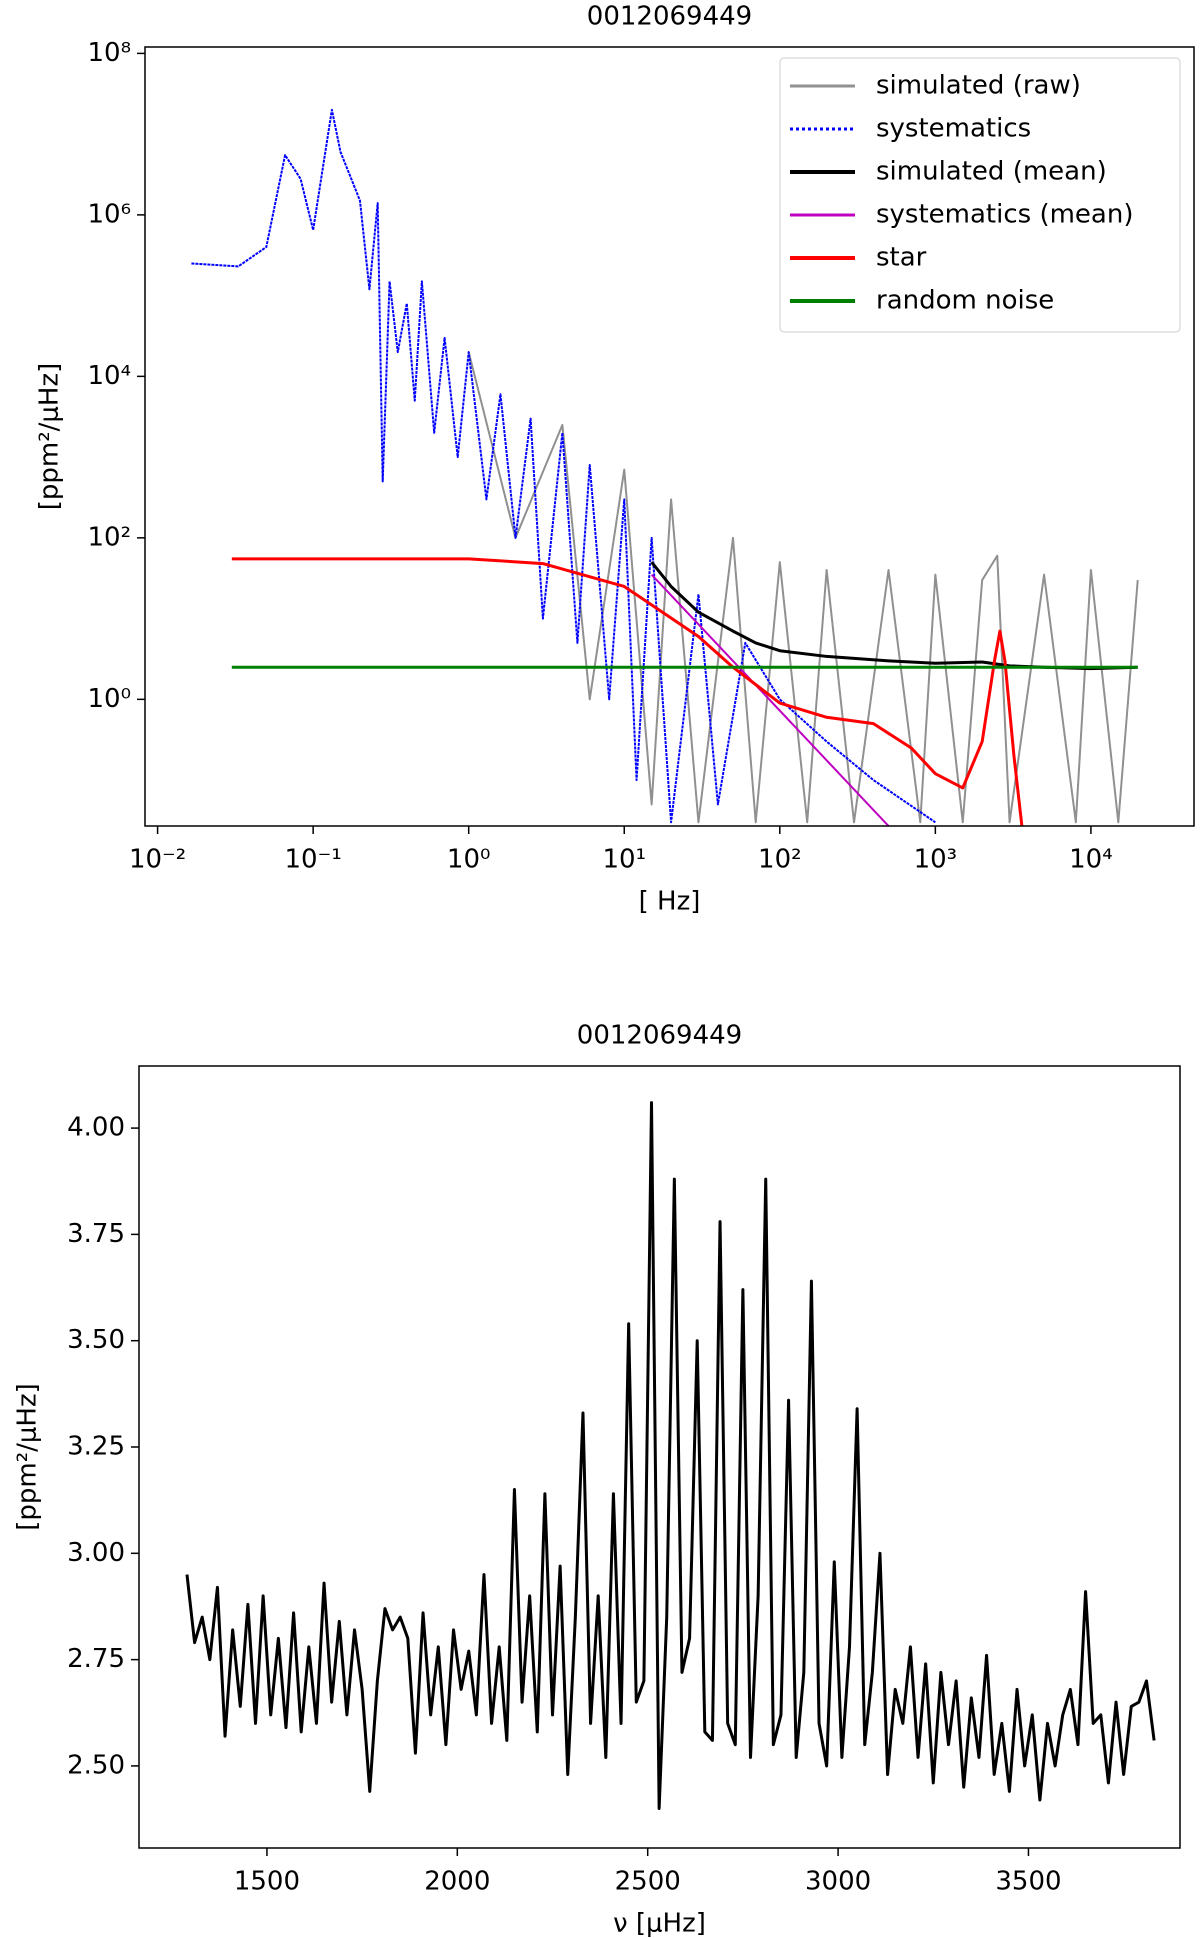 Image resolution: width=1200 pixels, height=1938 pixels. What do you see at coordinates (96, 1340) in the screenshot?
I see `y-tick-label: 3.50` at bounding box center [96, 1340].